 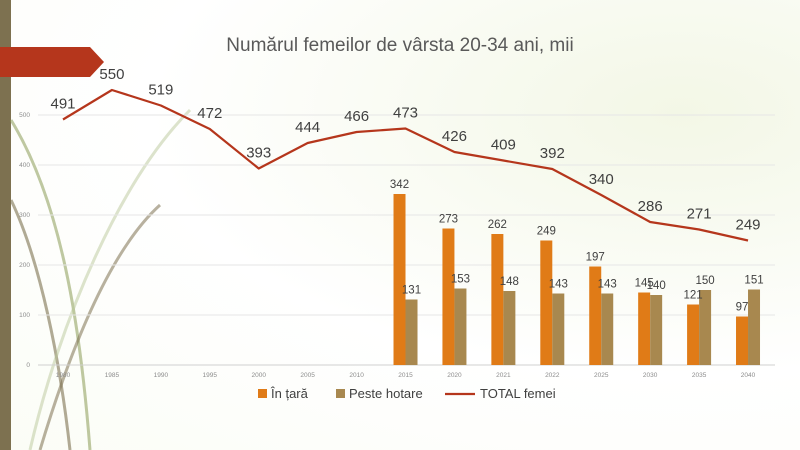 What do you see at coordinates (161, 375) in the screenshot?
I see `x-tick-label: 1990` at bounding box center [161, 375].